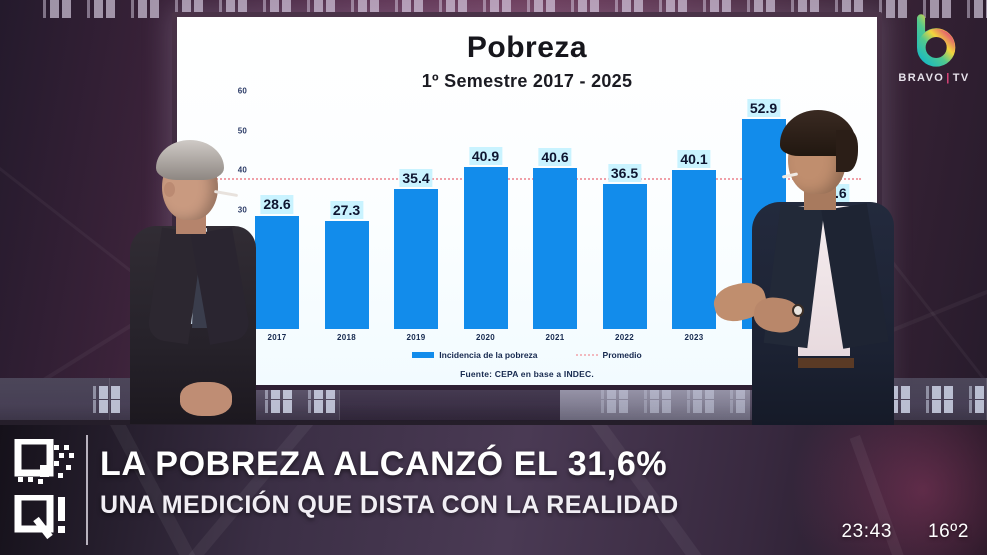 This screenshot has width=987, height=555. I want to click on legend-label: Promedio, so click(622, 355).